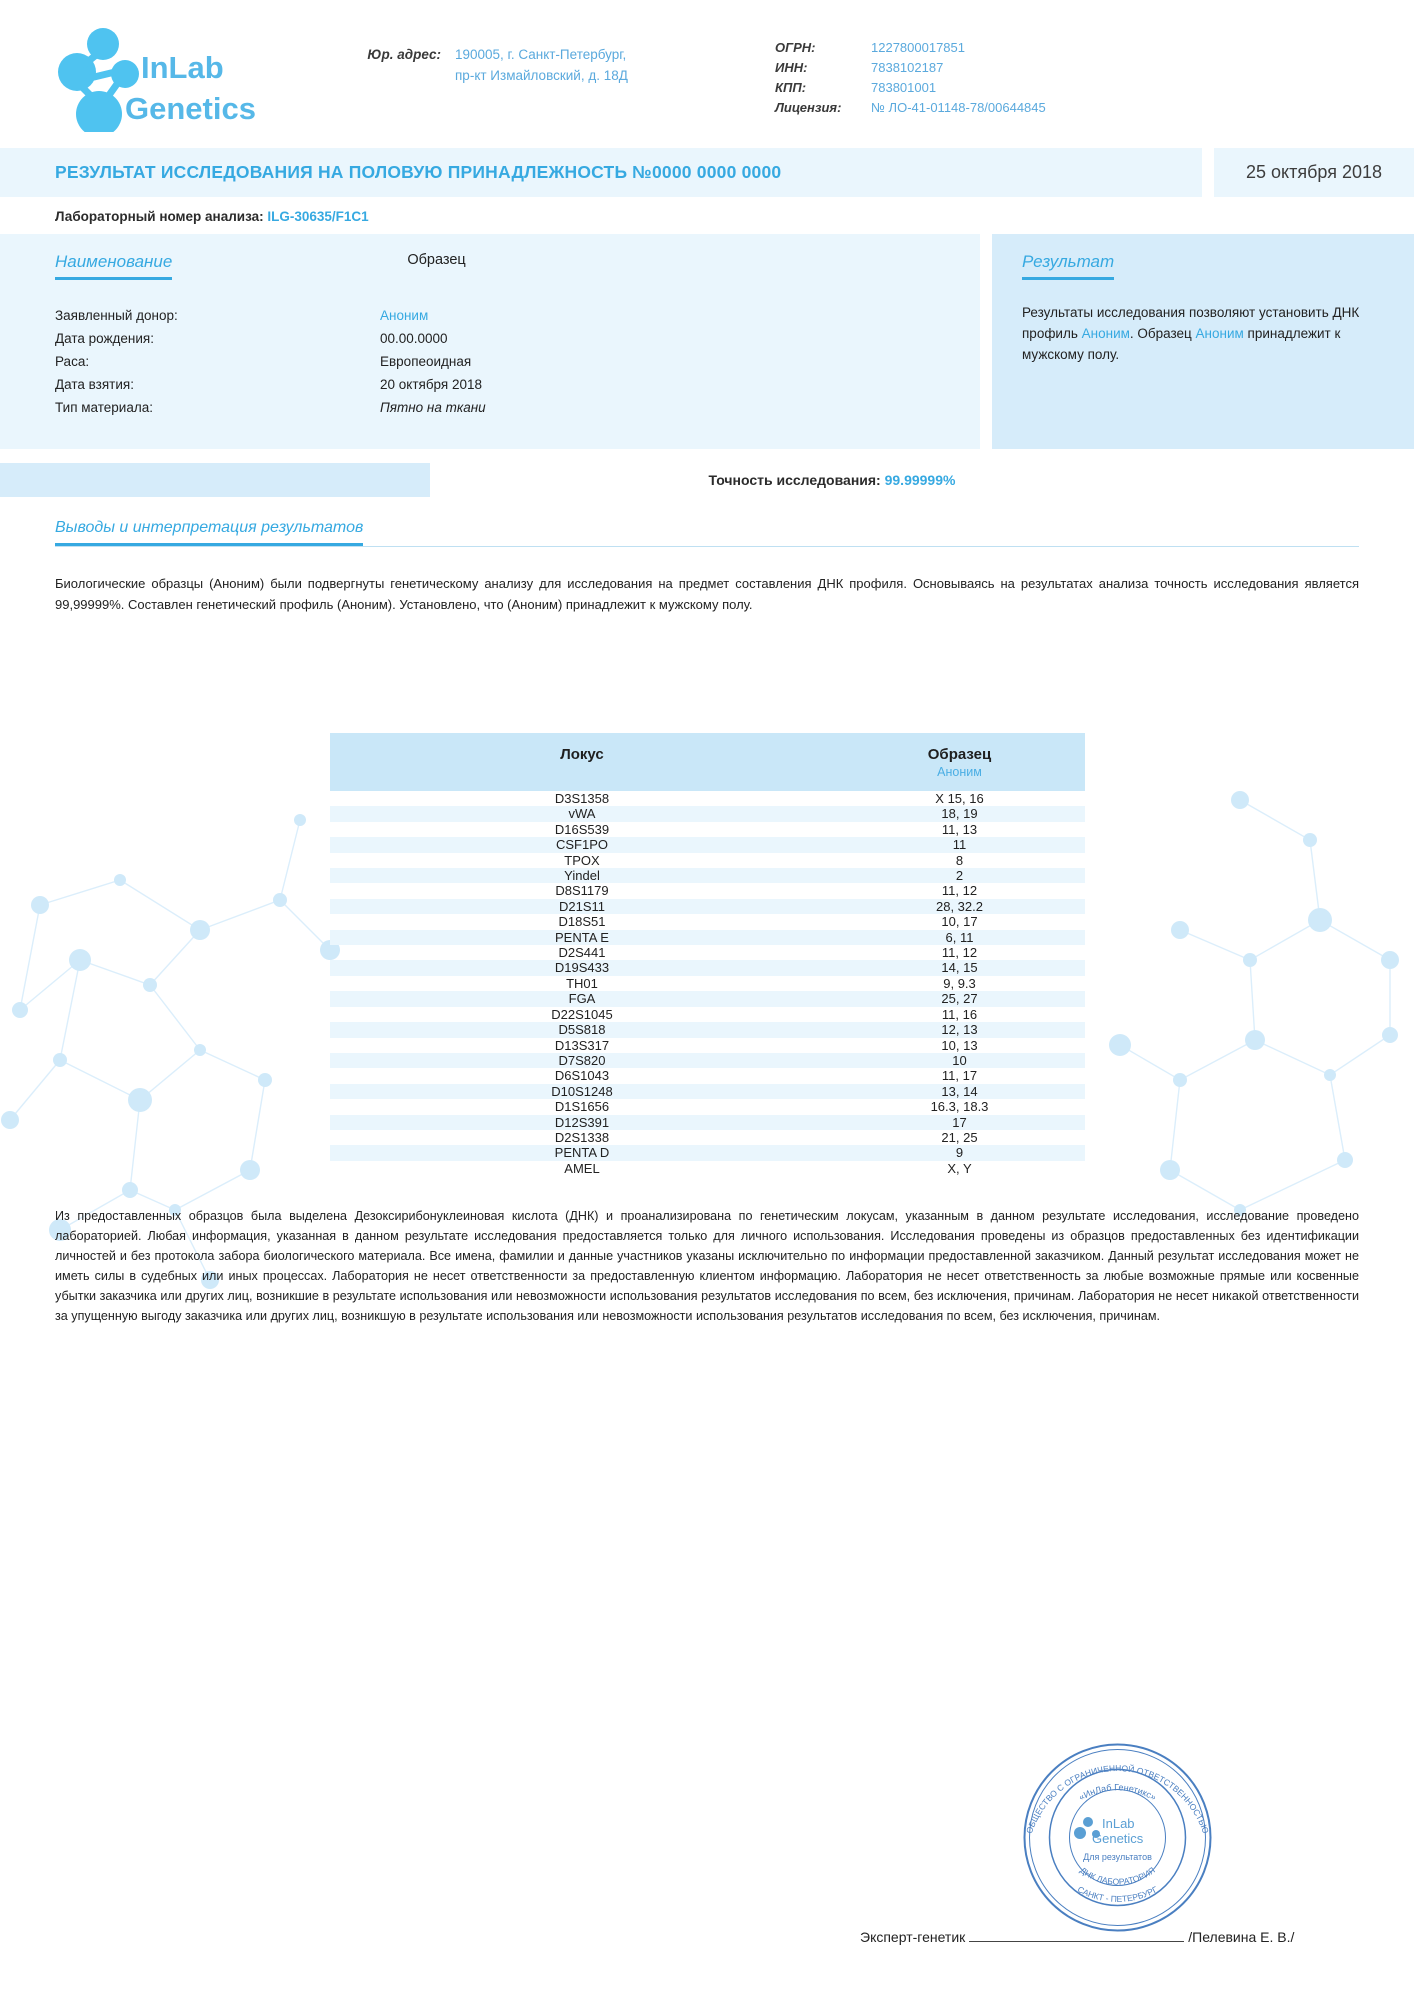 The image size is (1414, 2000). I want to click on conclusion-title: Выводы и интерпретация результатов, so click(209, 532).